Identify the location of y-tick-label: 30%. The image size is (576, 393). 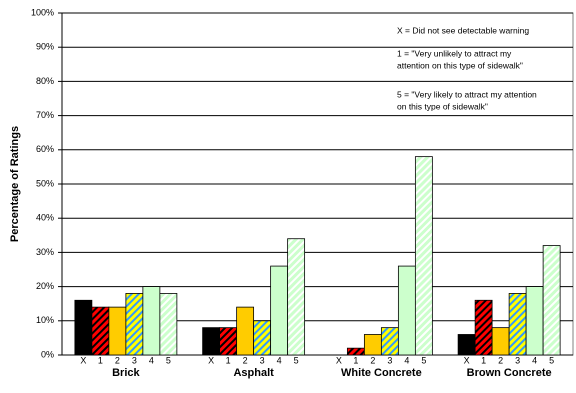
(45, 252).